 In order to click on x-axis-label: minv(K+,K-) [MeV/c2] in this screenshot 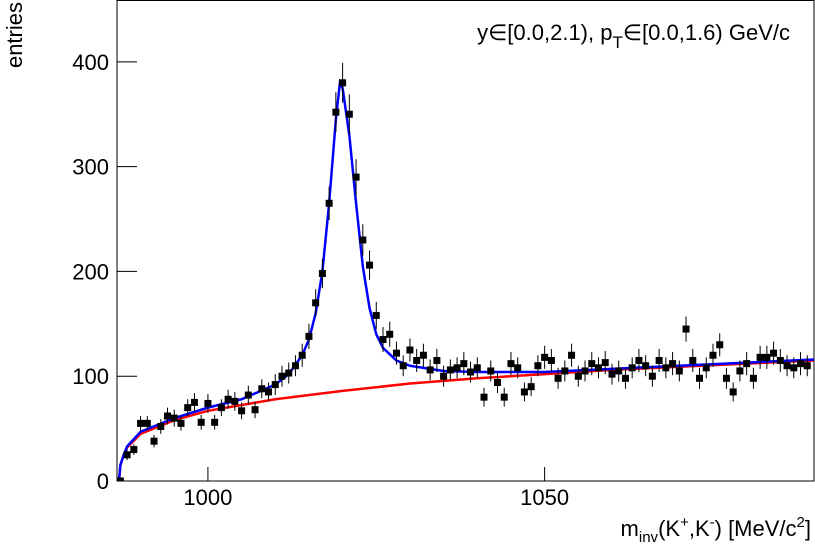, I will do `click(716, 530)`.